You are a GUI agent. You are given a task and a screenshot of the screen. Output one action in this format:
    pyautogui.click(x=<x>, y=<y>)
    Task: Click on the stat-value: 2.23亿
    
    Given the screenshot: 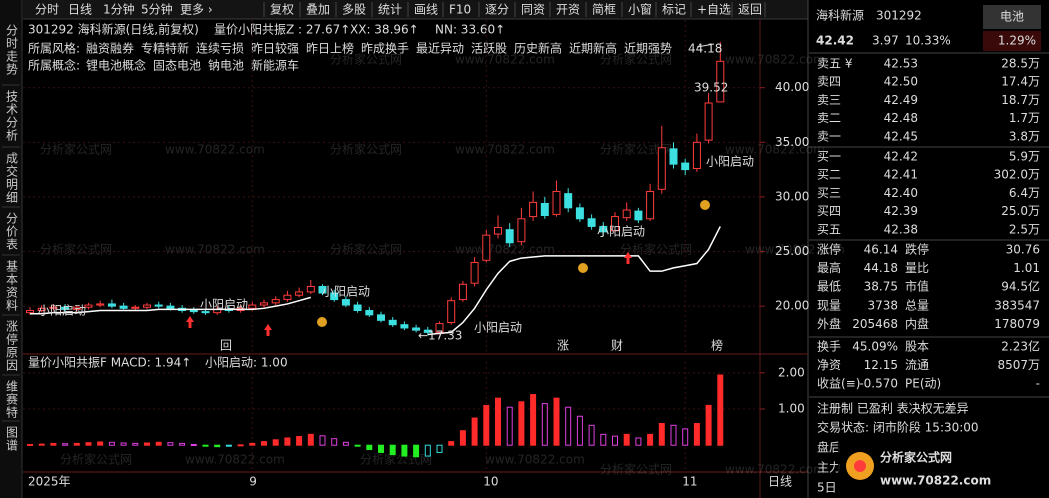 What is the action you would take?
    pyautogui.click(x=1020, y=346)
    